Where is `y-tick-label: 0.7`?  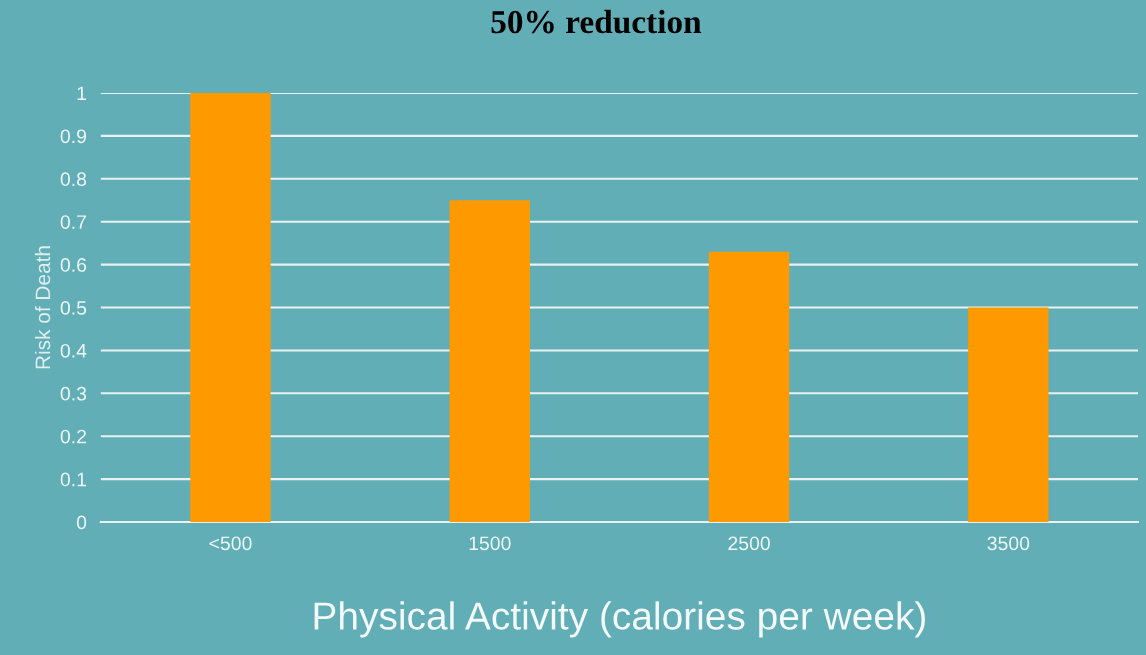
y-tick-label: 0.7 is located at coordinates (73, 222).